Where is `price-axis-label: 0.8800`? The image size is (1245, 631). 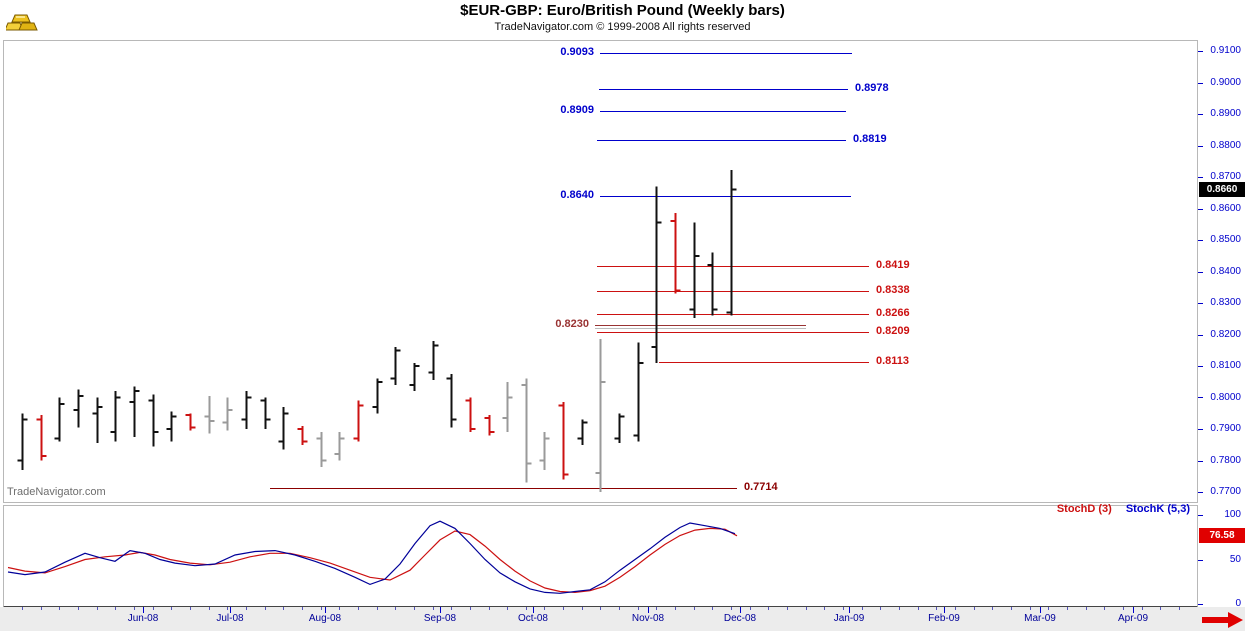 price-axis-label: 0.8800 is located at coordinates (1225, 145).